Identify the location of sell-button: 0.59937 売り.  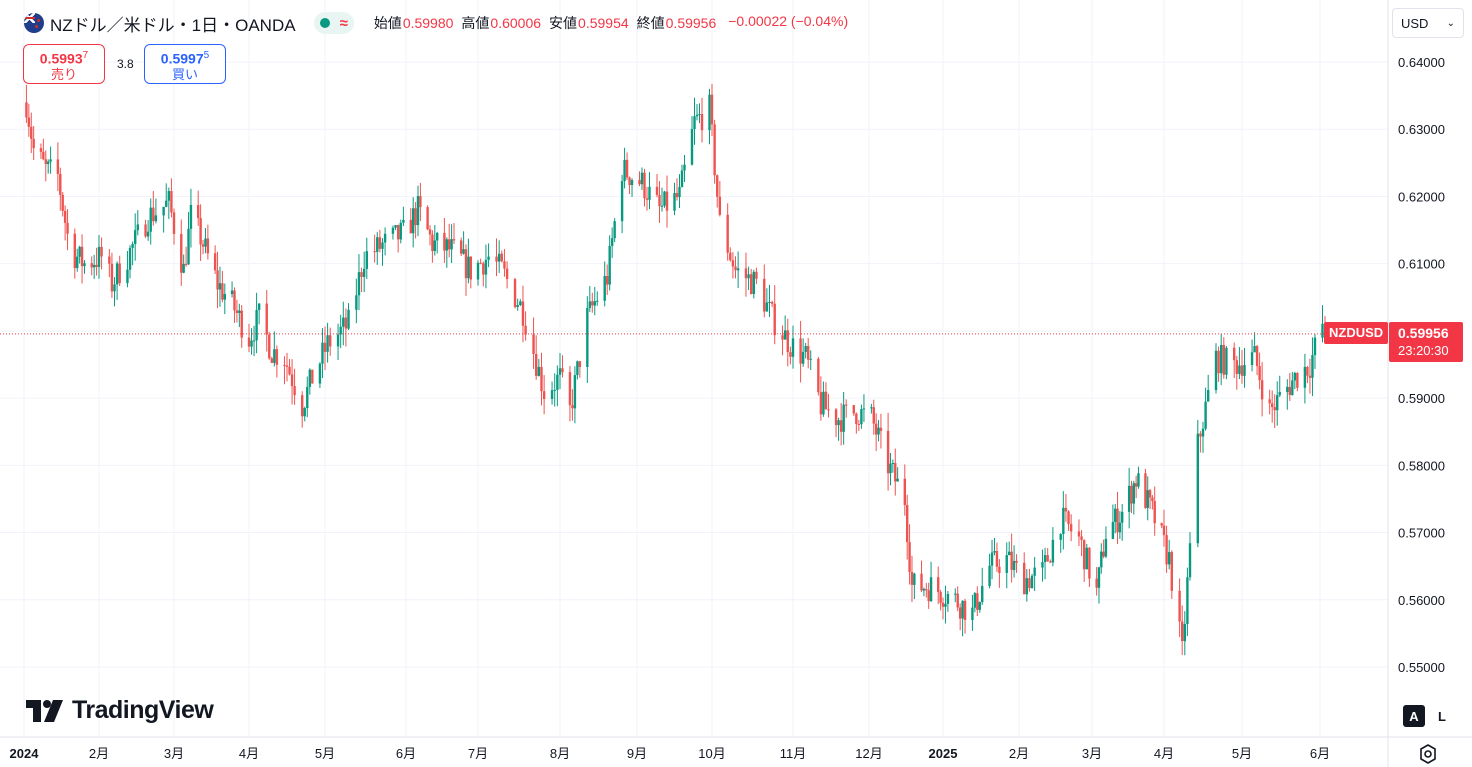
(64, 64).